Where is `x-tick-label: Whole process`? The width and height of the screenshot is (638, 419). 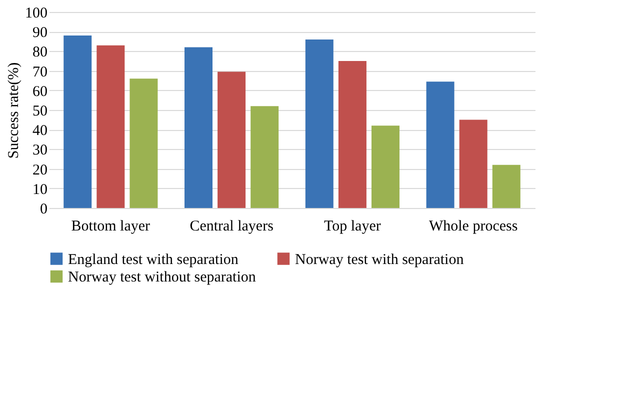 x-tick-label: Whole process is located at coordinates (473, 226).